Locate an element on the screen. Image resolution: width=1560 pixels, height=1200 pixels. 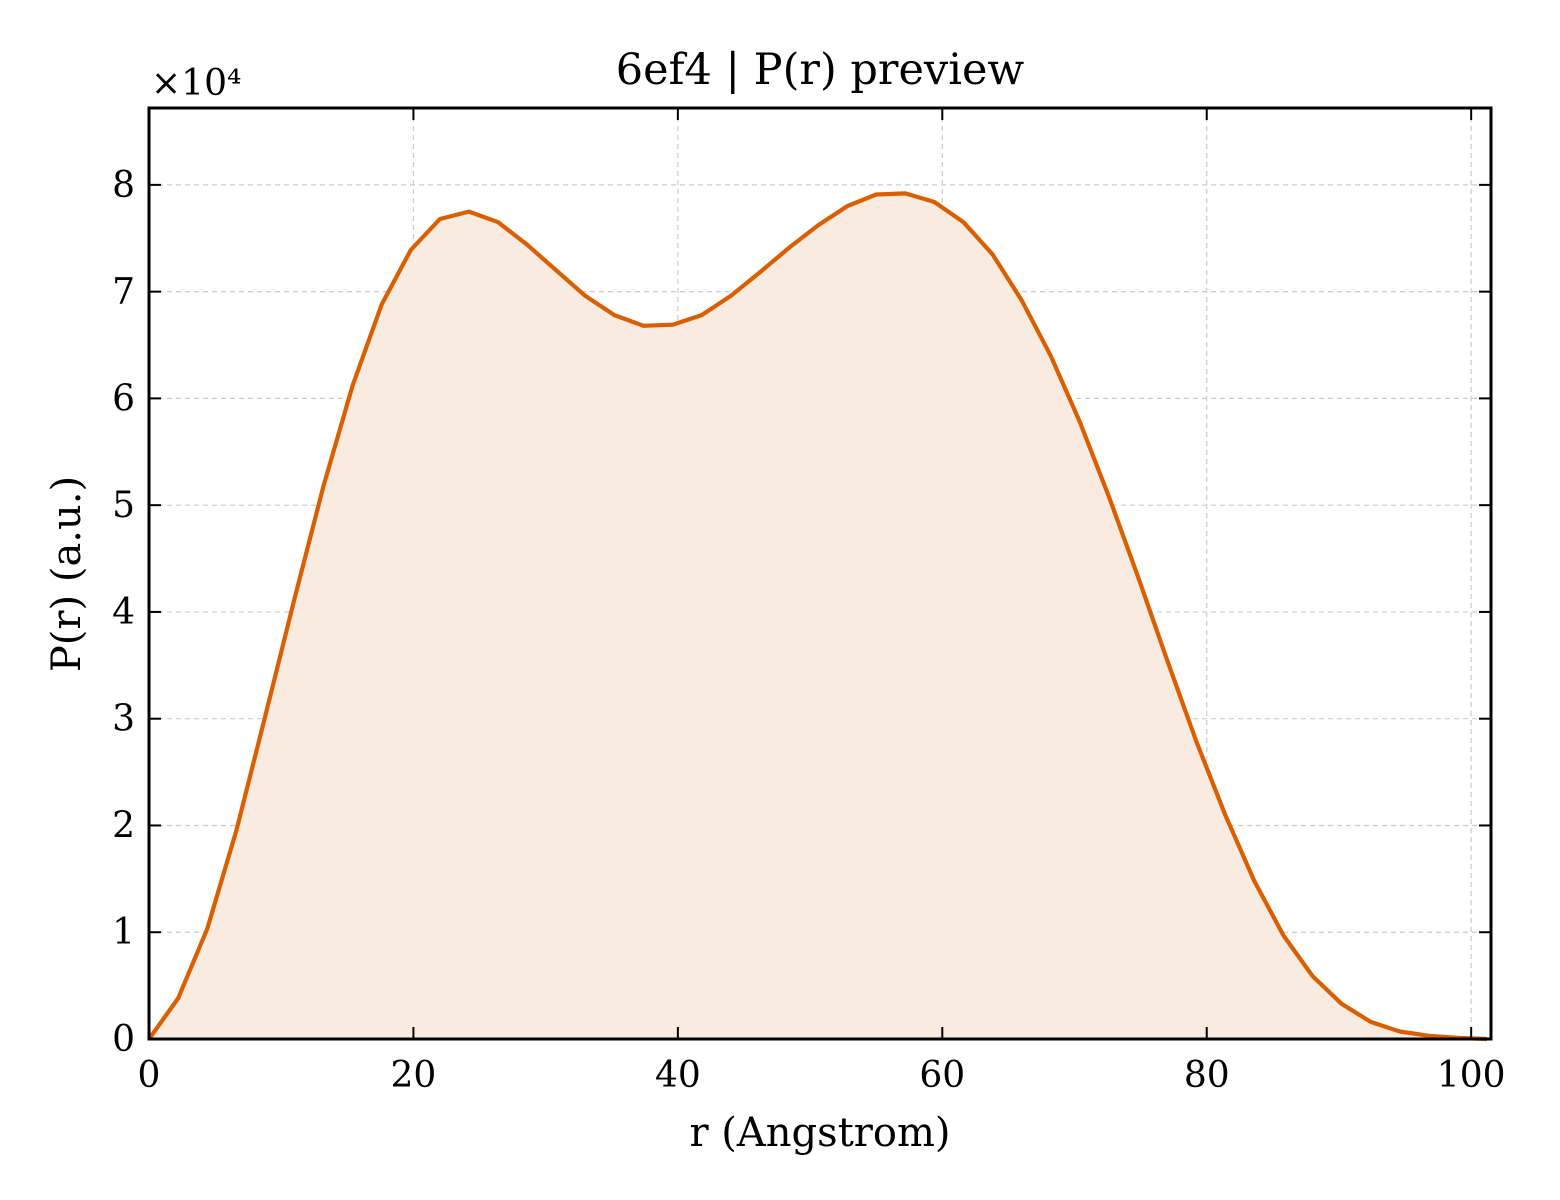
x-tick-label: 0 is located at coordinates (149, 1075).